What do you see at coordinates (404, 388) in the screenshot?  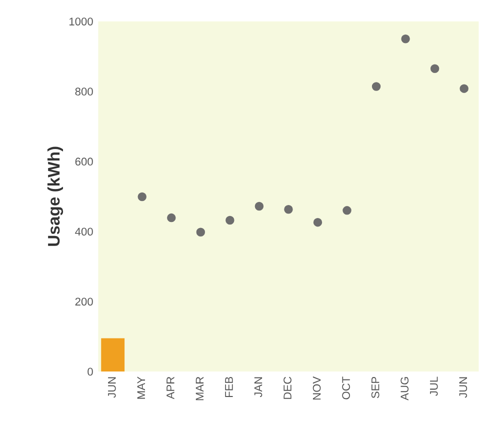 I see `x-tick-label: AUG` at bounding box center [404, 388].